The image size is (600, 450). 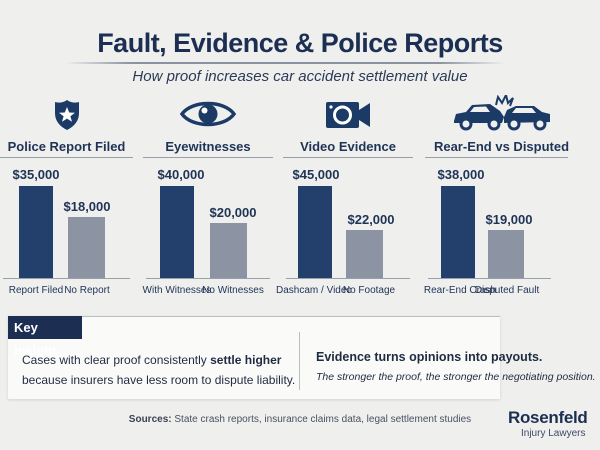 What do you see at coordinates (285, 63) in the screenshot?
I see `title-divider` at bounding box center [285, 63].